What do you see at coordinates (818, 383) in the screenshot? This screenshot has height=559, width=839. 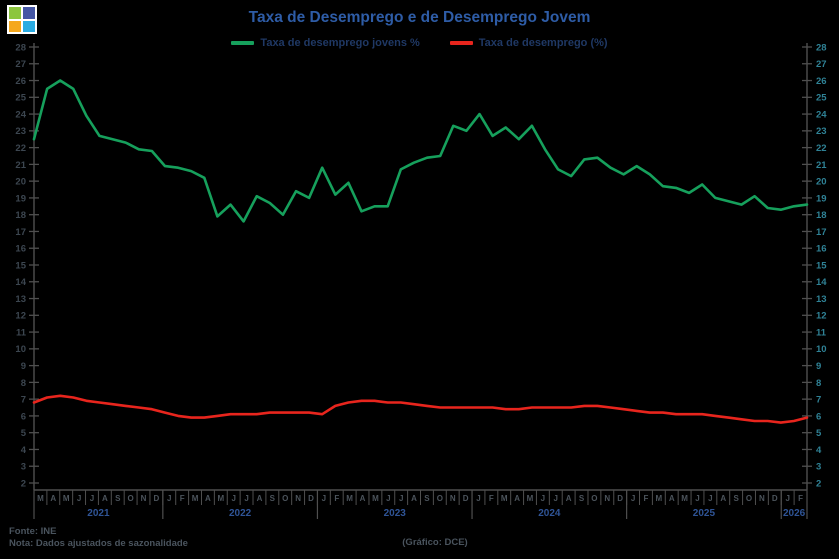 I see `y-tick-label-right: 8` at bounding box center [818, 383].